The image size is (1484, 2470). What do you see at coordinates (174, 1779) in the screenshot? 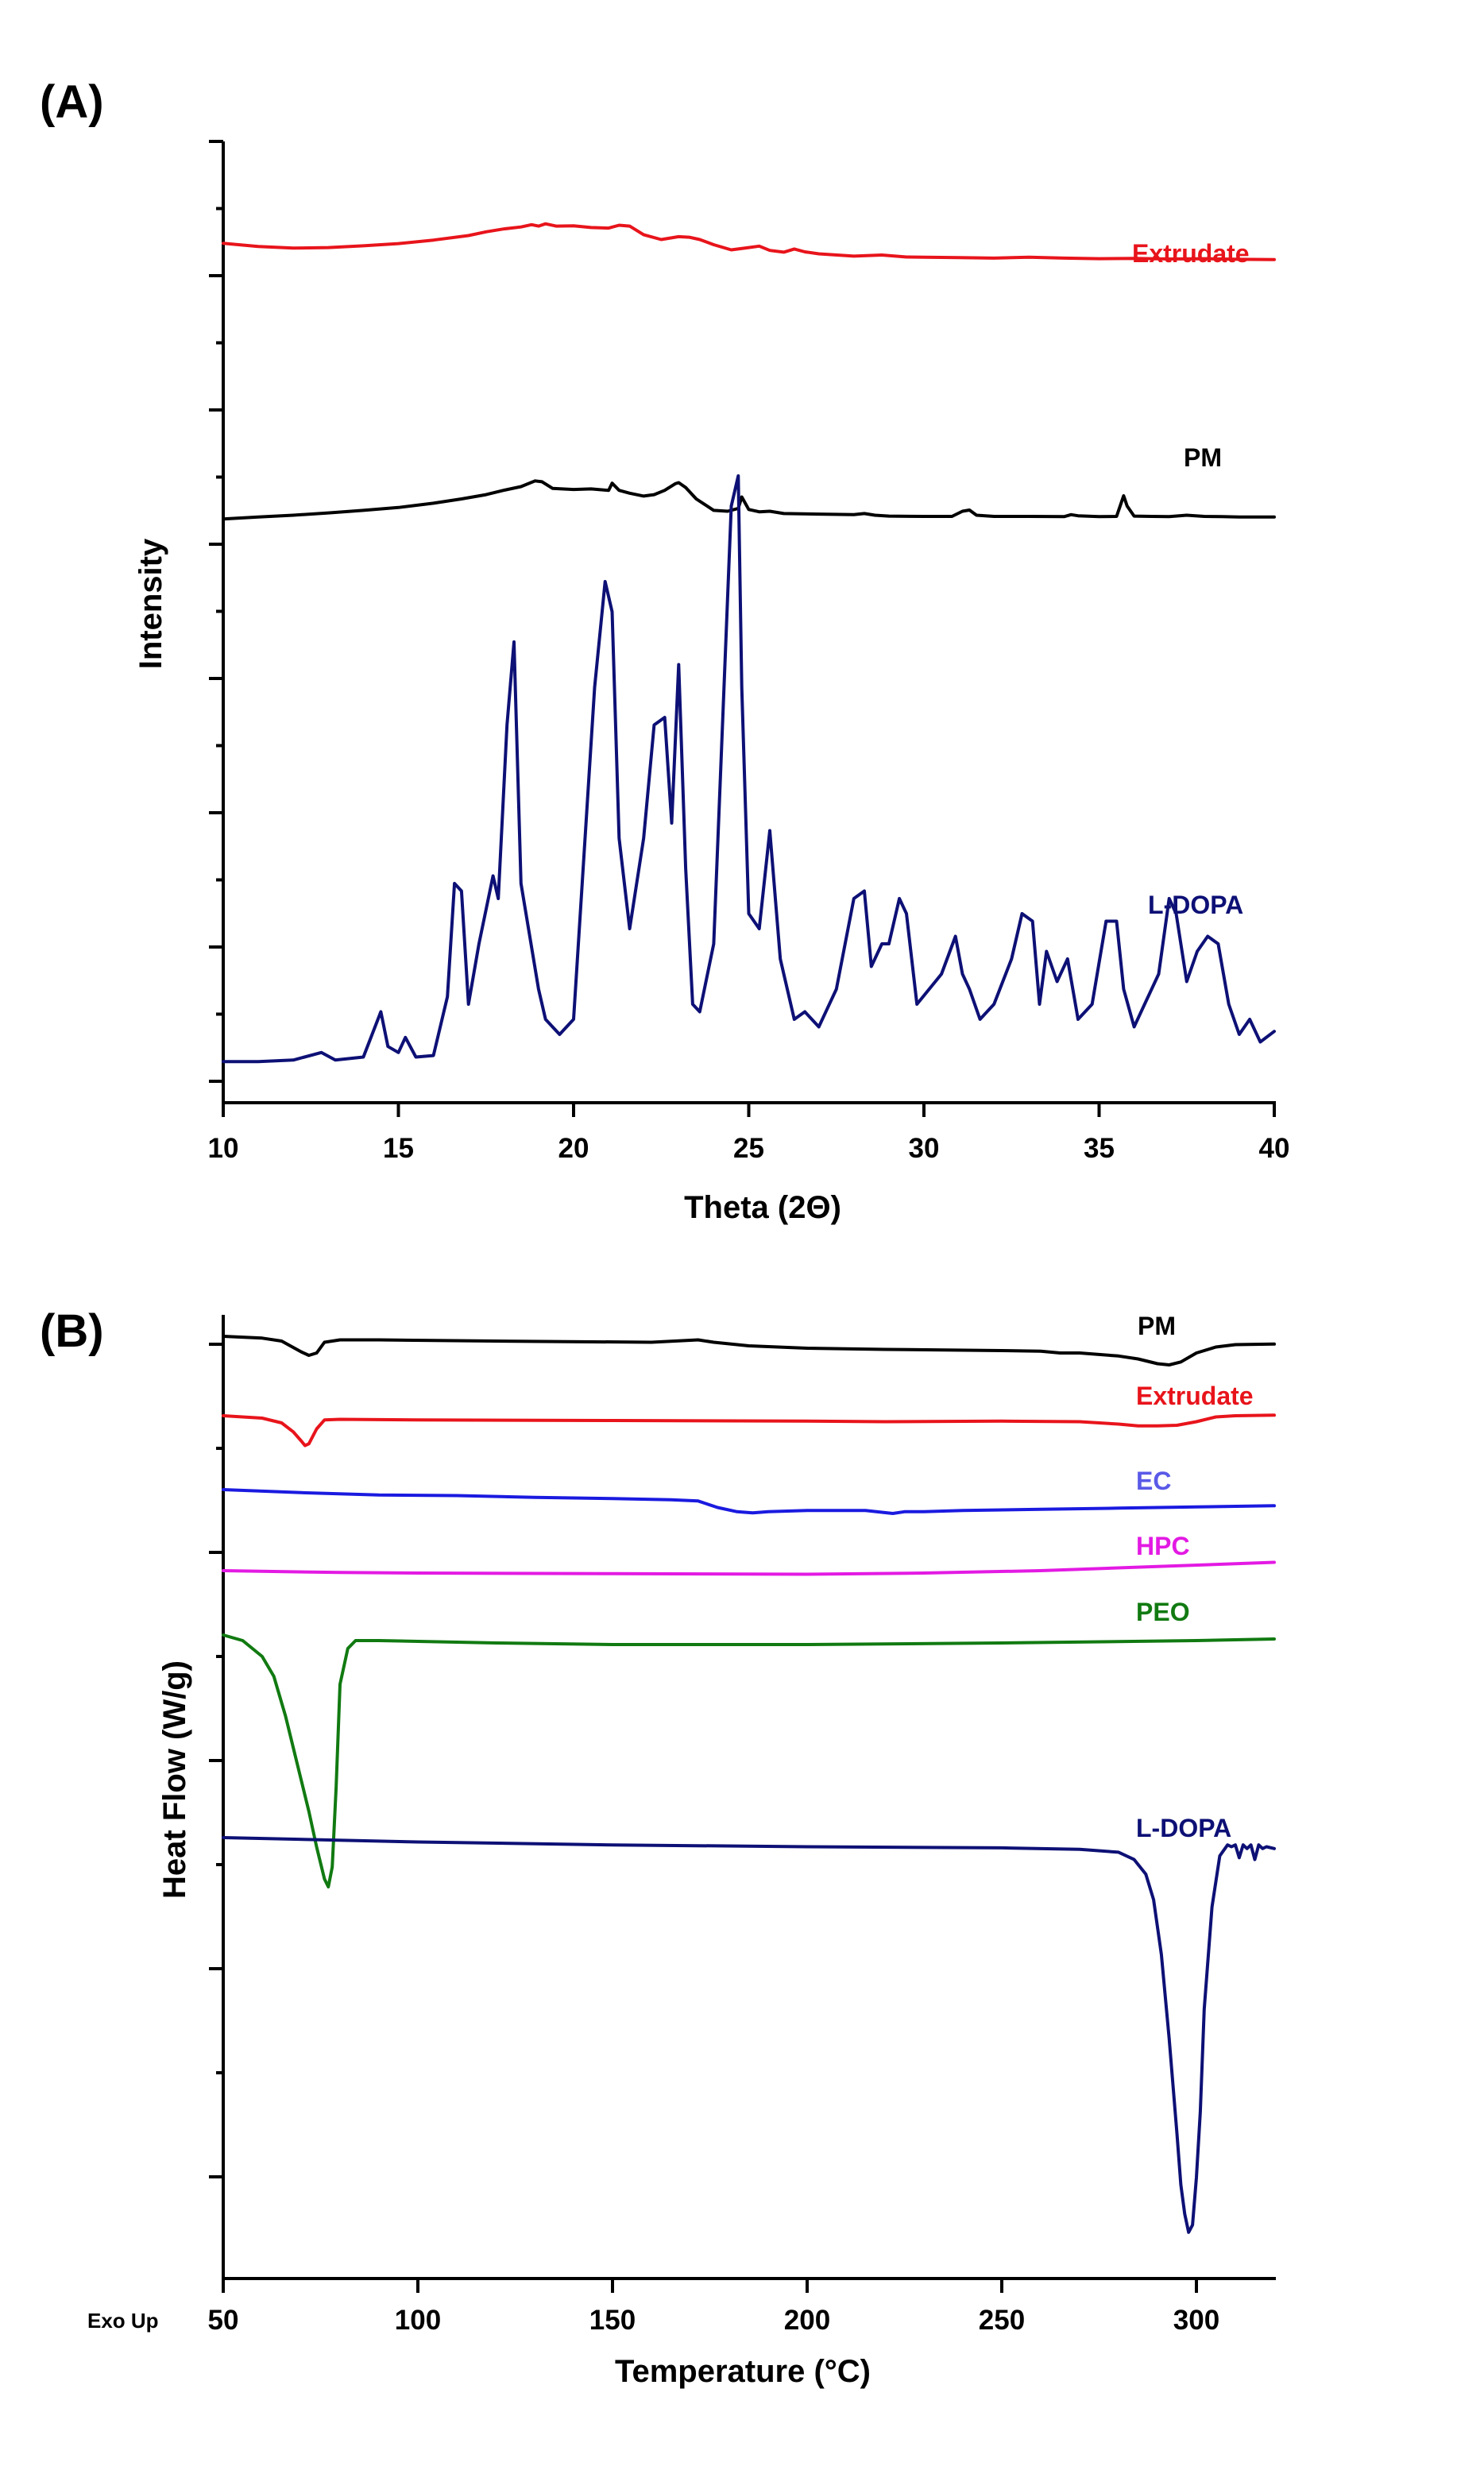
I see `panel-b-y-axis-title: Heat Flow (W/g)` at bounding box center [174, 1779].